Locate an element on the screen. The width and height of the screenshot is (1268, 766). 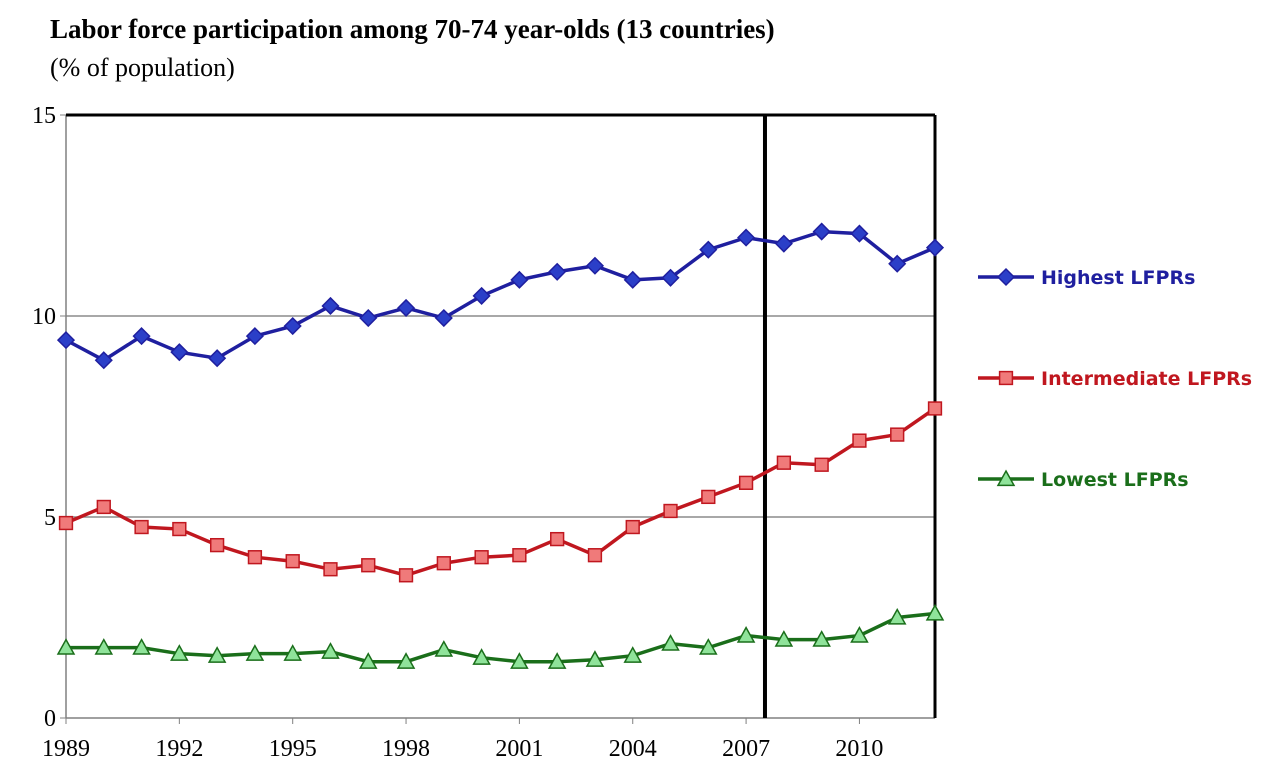
y-tick-label: 5 is located at coordinates (50, 518).